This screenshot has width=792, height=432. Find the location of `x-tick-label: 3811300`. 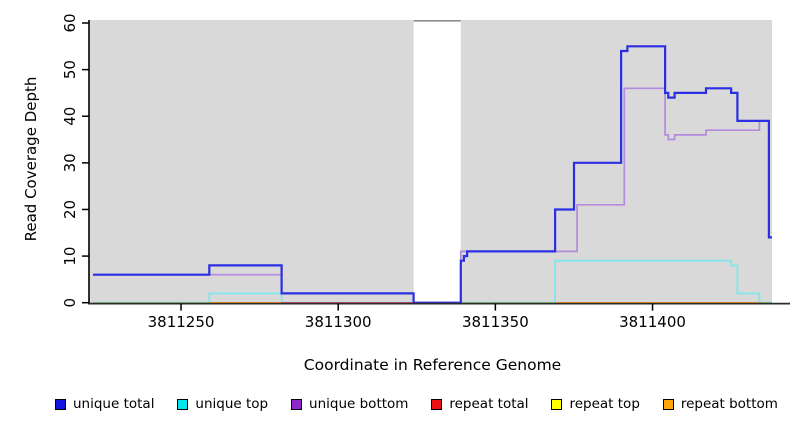

x-tick-label: 3811300 is located at coordinates (338, 322).